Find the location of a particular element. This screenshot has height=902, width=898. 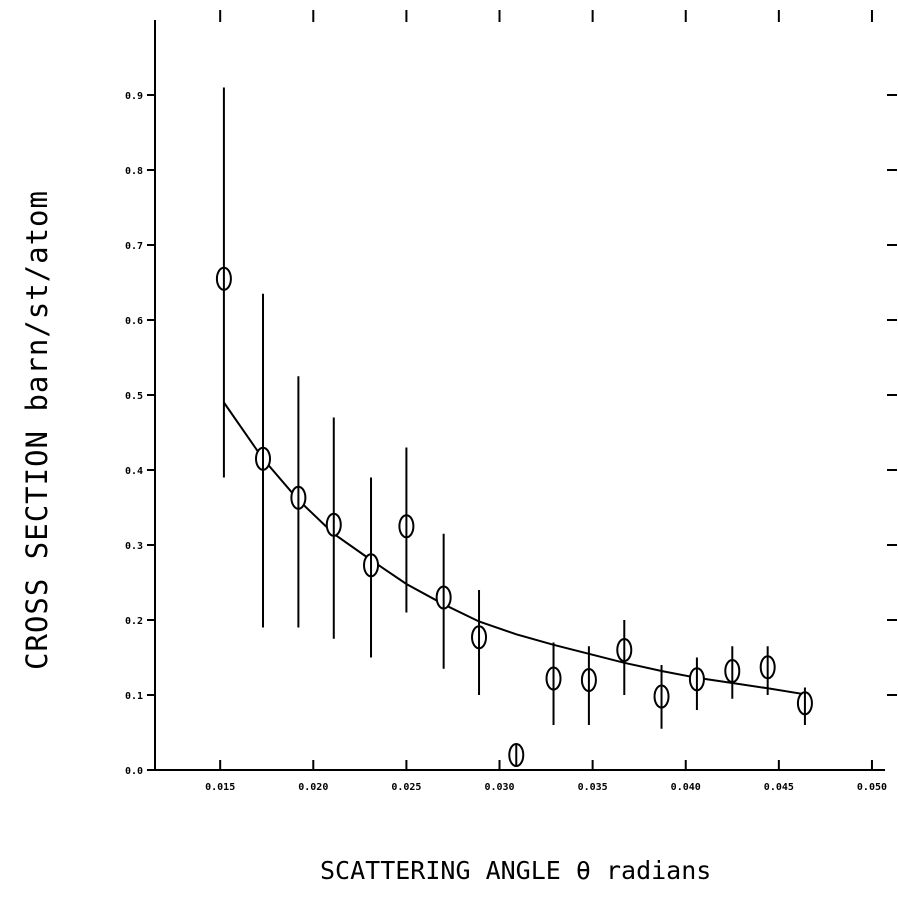

y-tick-label: 0.4 is located at coordinates (134, 471).